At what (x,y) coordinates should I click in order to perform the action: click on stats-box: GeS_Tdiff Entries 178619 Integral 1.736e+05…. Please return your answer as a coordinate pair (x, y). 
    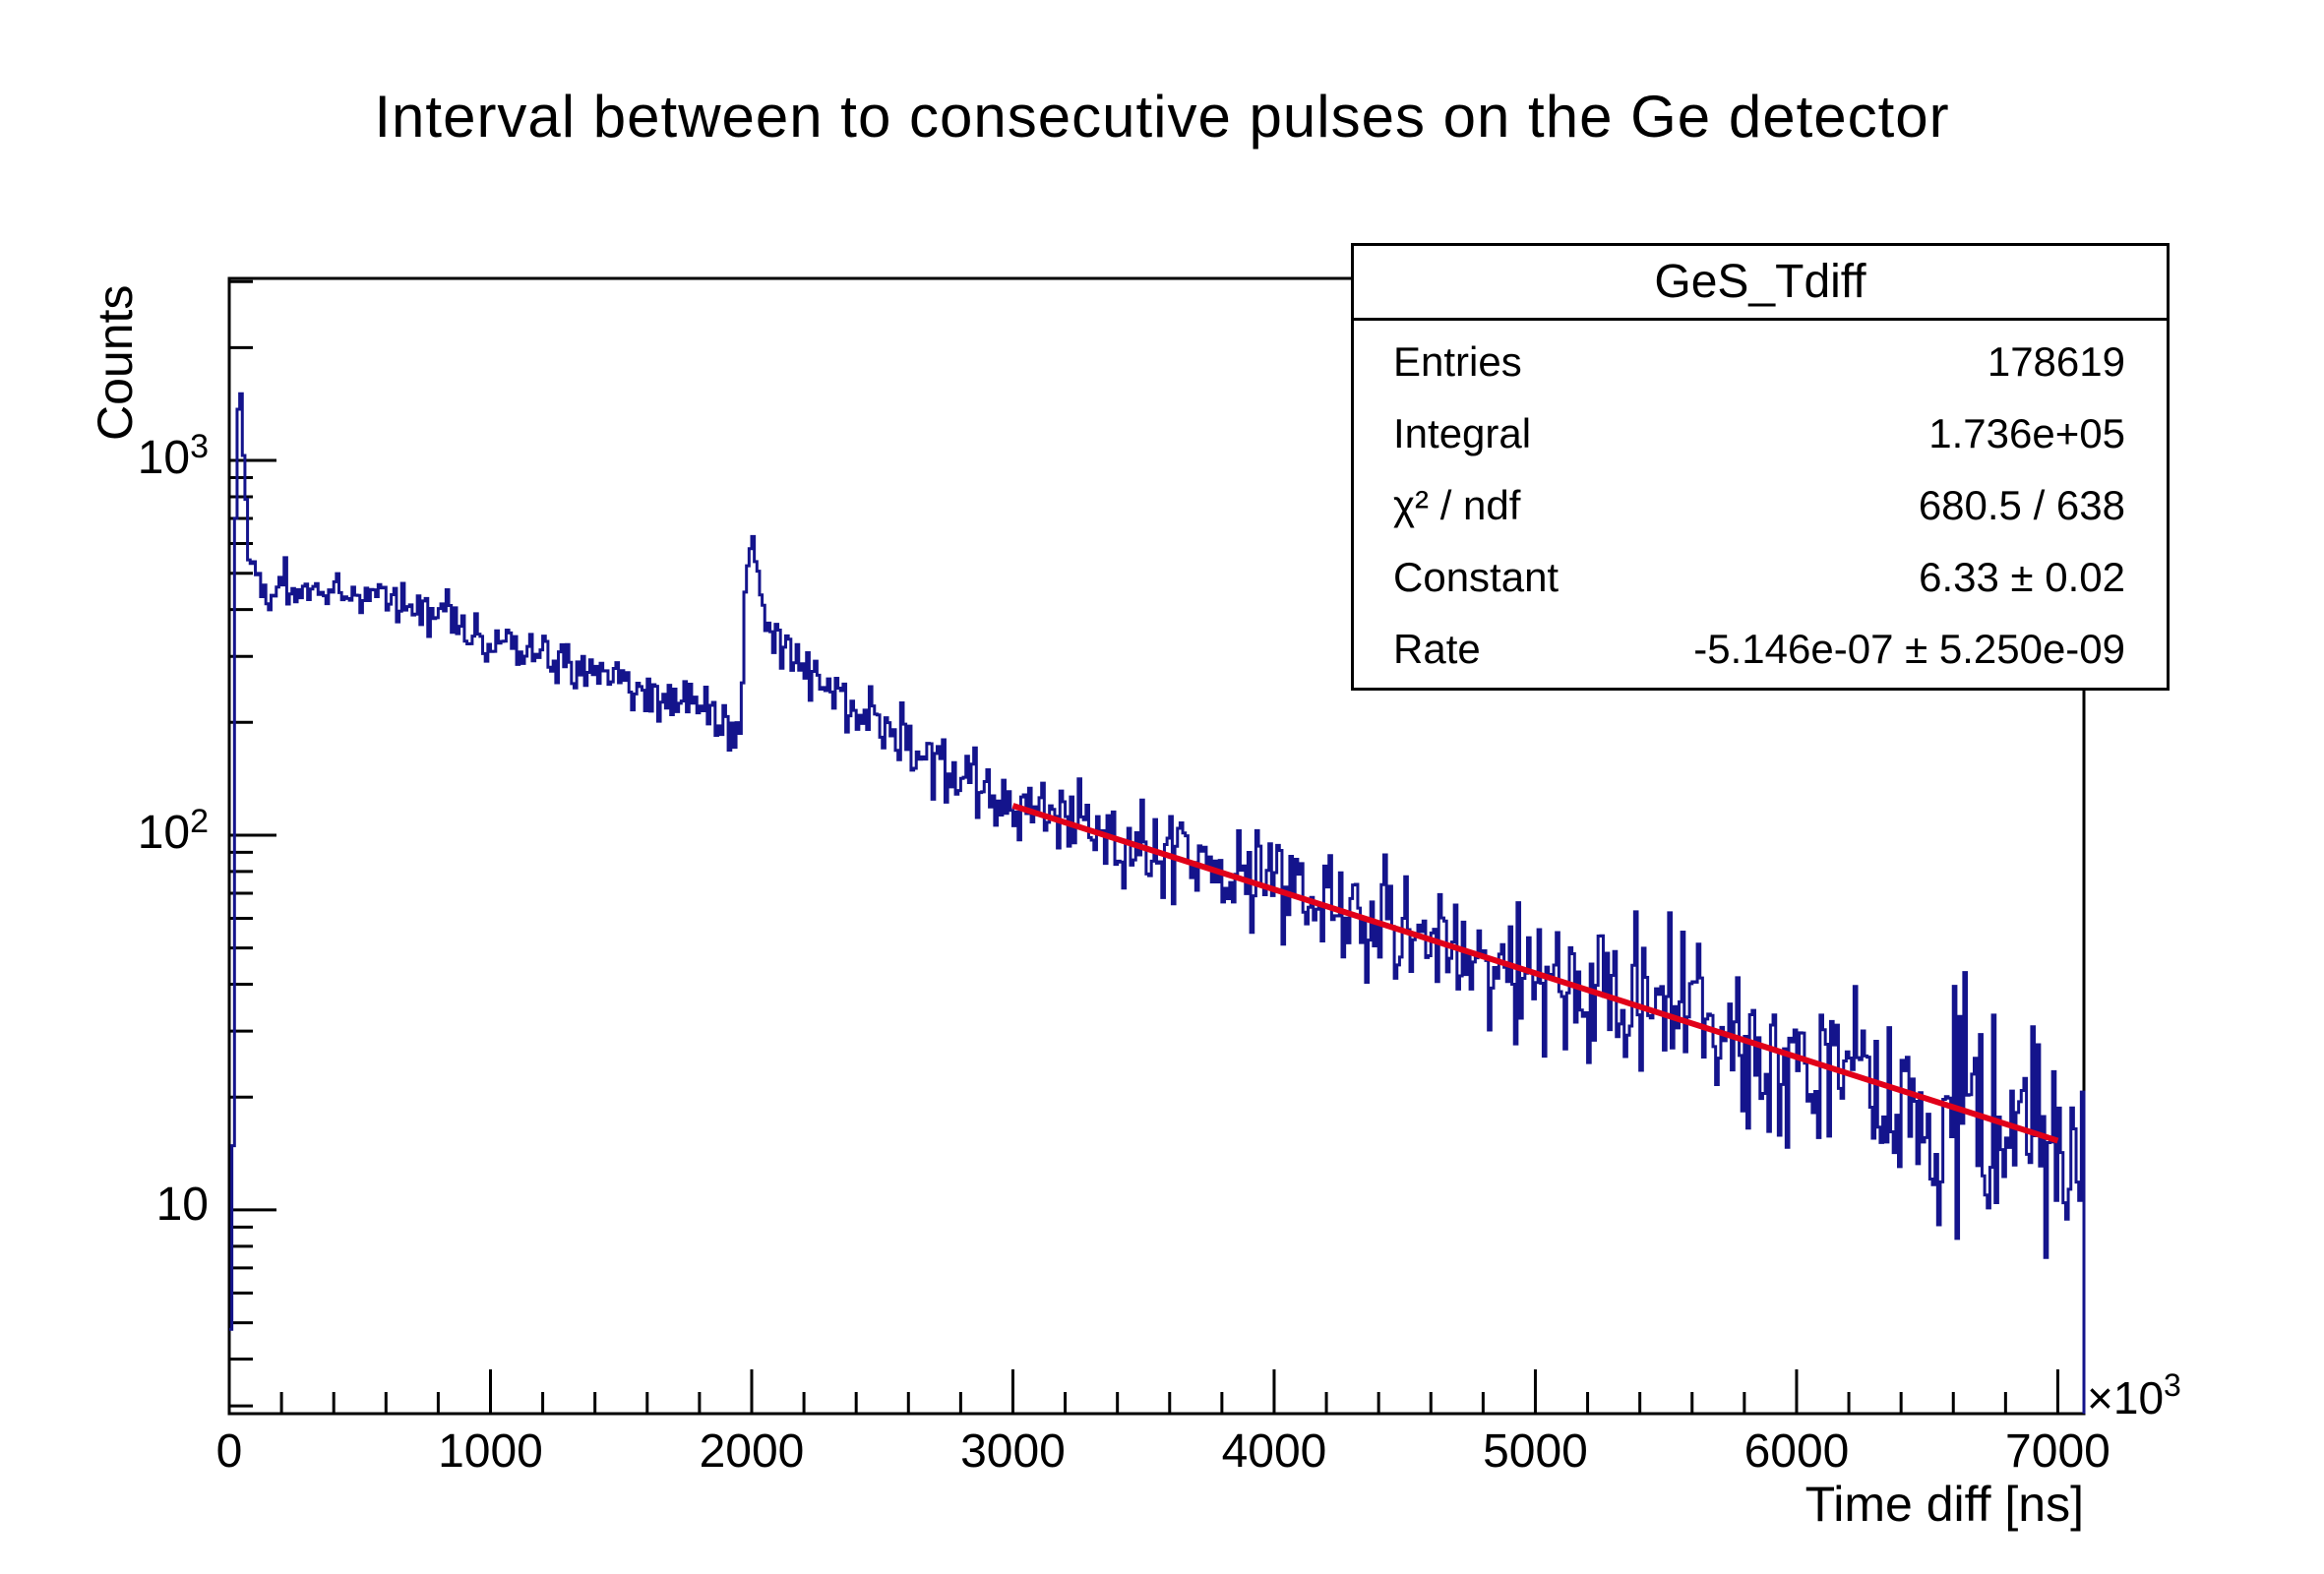
    Looking at the image, I should click on (1760, 467).